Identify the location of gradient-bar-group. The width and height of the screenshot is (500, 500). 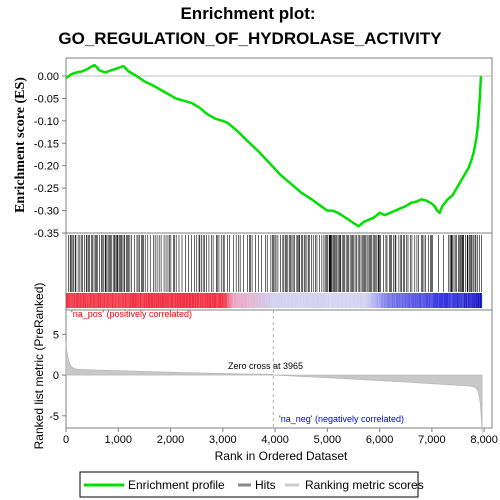
(274, 300).